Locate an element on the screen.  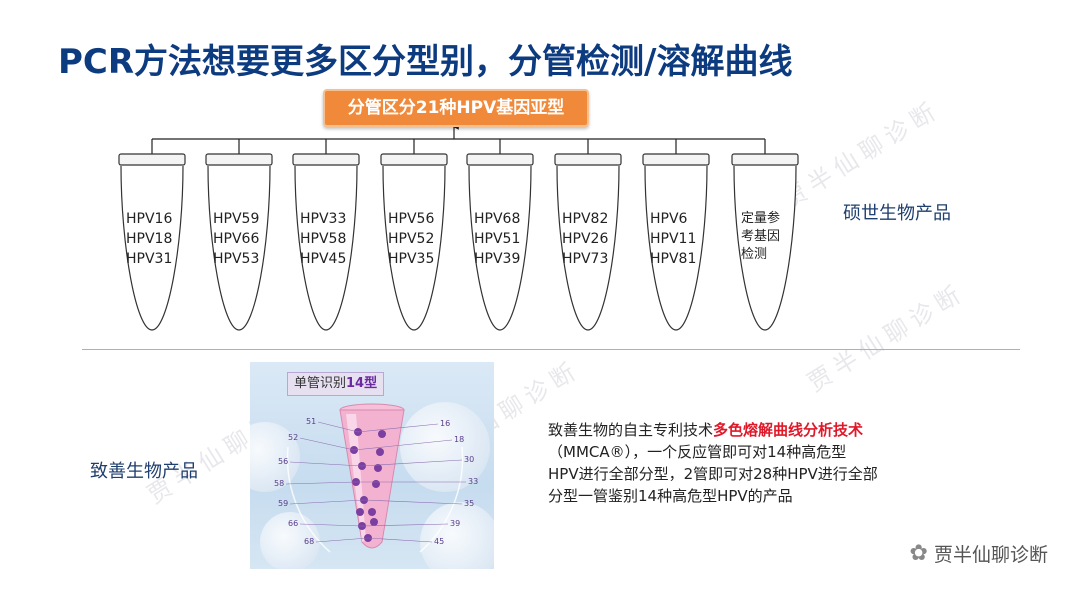
zhishan-product-label: 致善生物产品 is located at coordinates (144, 471).